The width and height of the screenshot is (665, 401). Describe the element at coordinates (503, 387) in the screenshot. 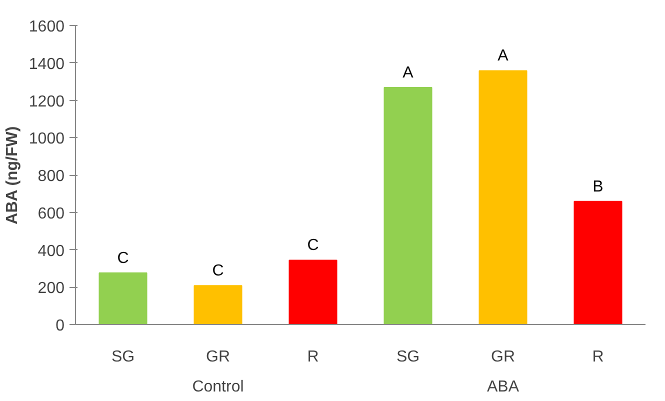

I see `text: ABA` at that location.